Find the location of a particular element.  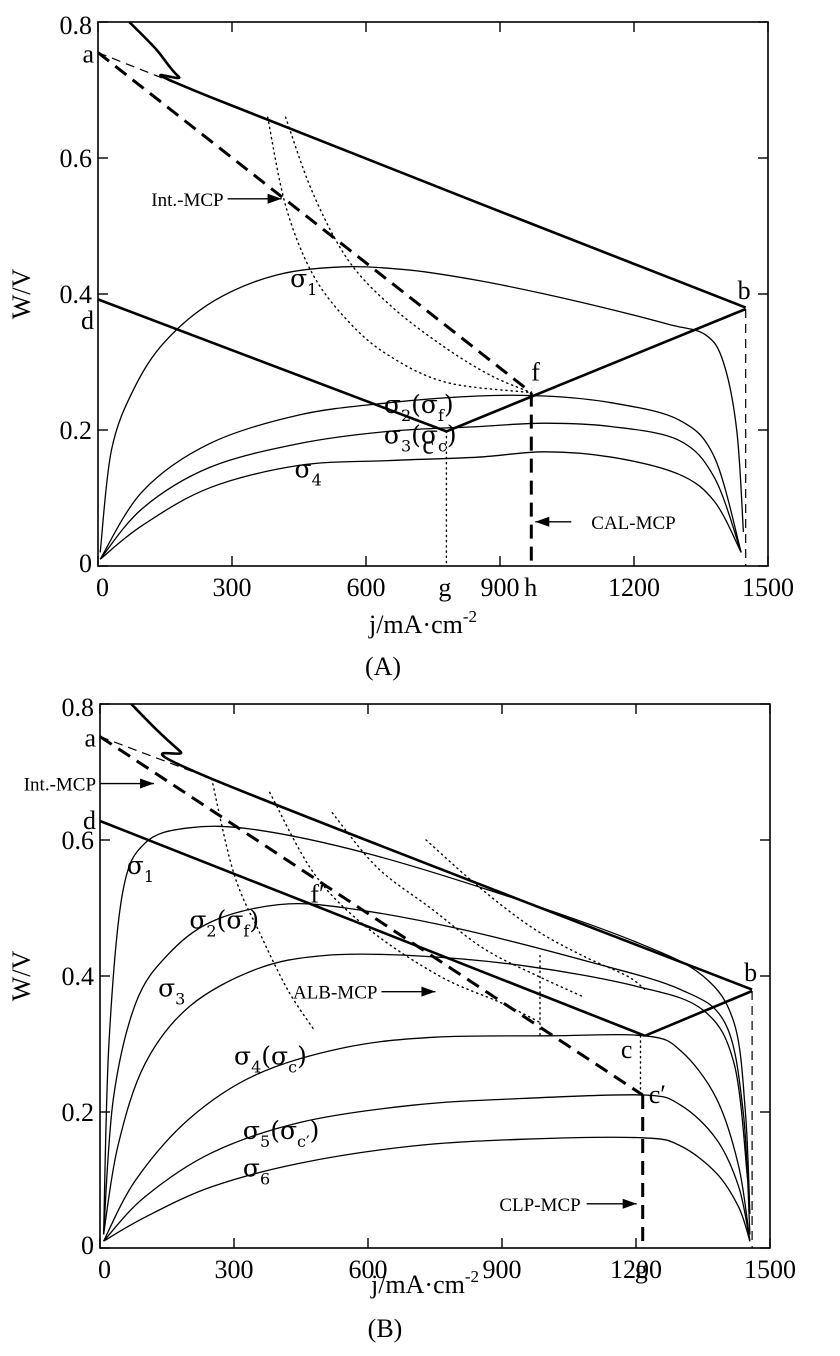

sigma-label-s5: σ5(σc′) is located at coordinates (281, 1133).